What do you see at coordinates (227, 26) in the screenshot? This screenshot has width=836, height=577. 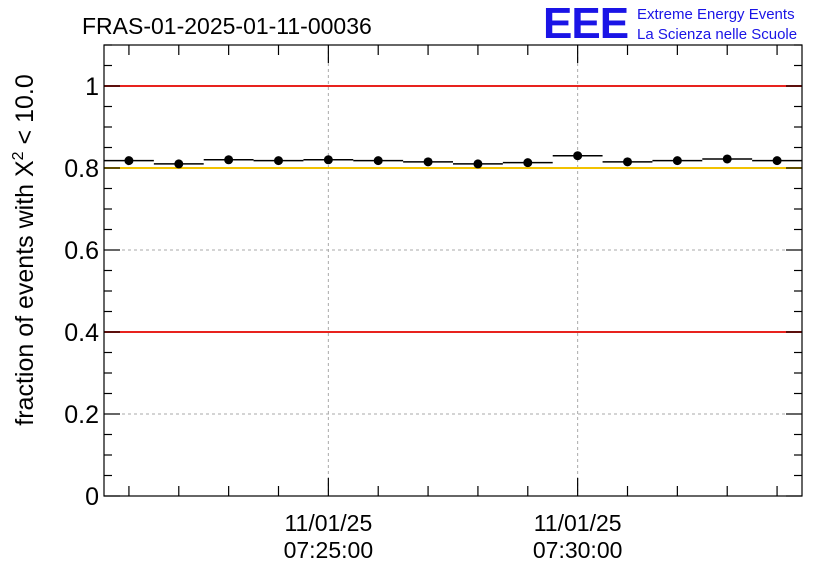 I see `chart-title: FRAS-01-2025-01-11-00036` at bounding box center [227, 26].